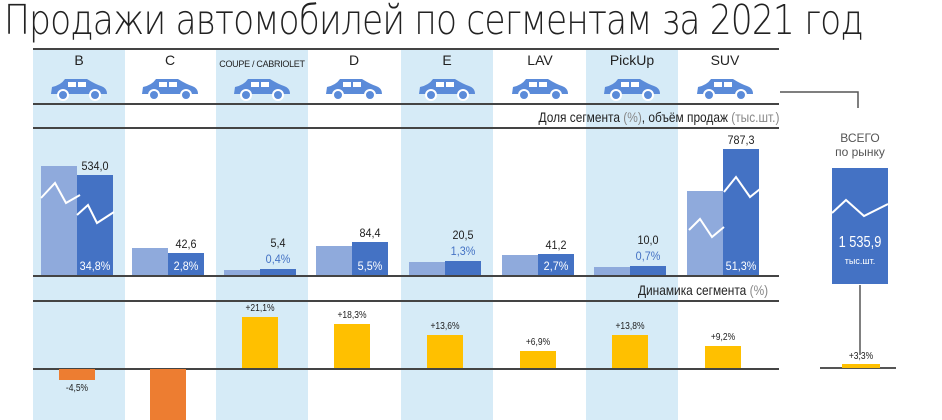  I want to click on total-box: 1 535,9 тыс.шт., so click(860, 226).